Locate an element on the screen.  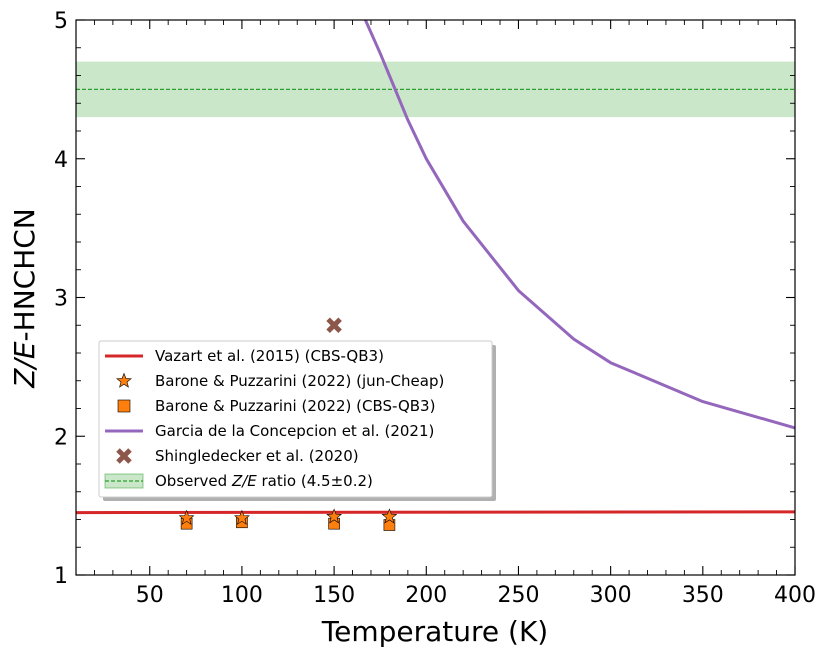
legend-box is located at coordinates (295, 419).